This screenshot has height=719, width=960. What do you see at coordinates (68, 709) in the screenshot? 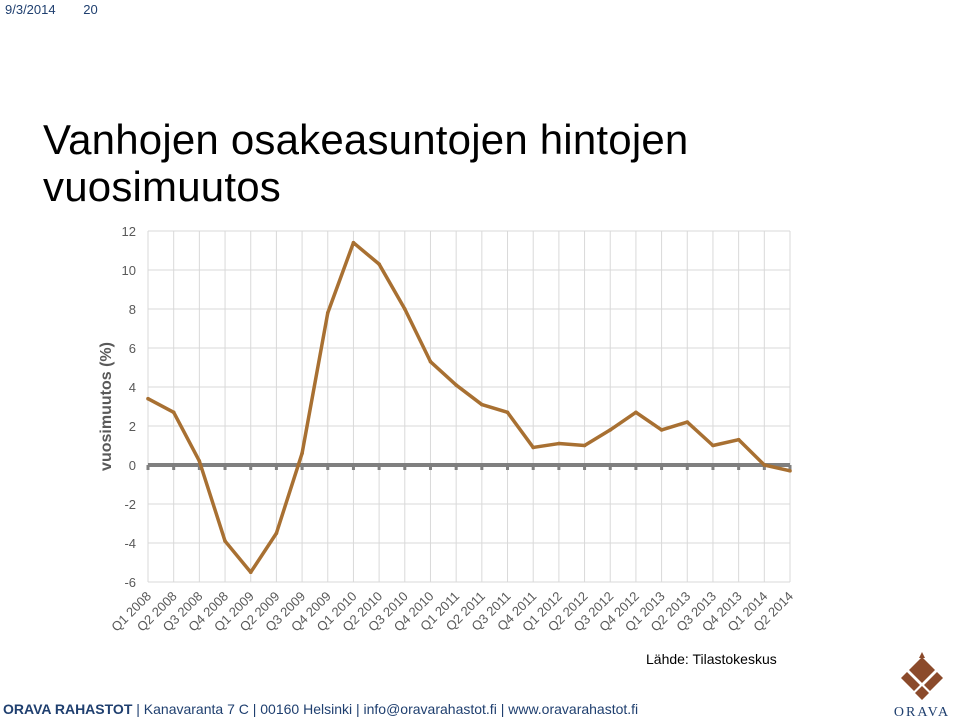
I see `footer-brand: ORAVA RAHASTOT` at bounding box center [68, 709].